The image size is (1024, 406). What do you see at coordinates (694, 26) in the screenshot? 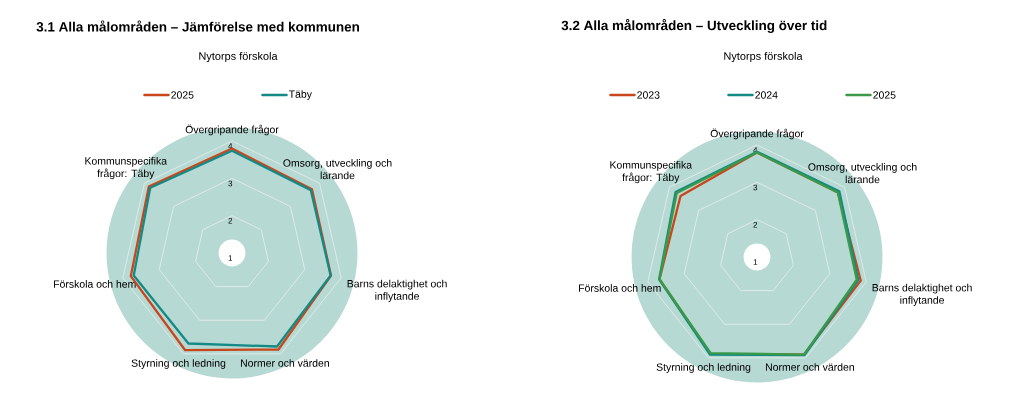
I see `chart-title: 3.2 Alla målområden – Utveckling över tid` at bounding box center [694, 26].